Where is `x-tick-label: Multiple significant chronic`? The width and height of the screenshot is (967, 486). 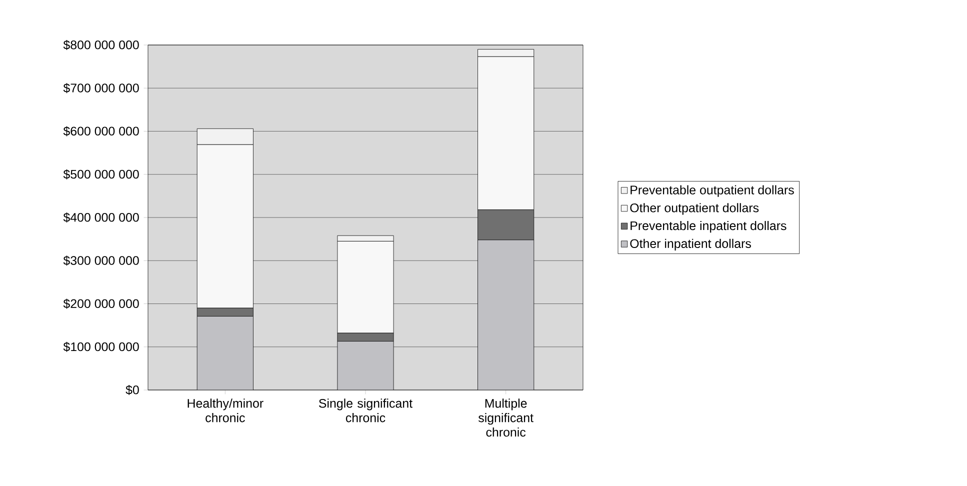 x-tick-label: Multiple significant chronic is located at coordinates (506, 417).